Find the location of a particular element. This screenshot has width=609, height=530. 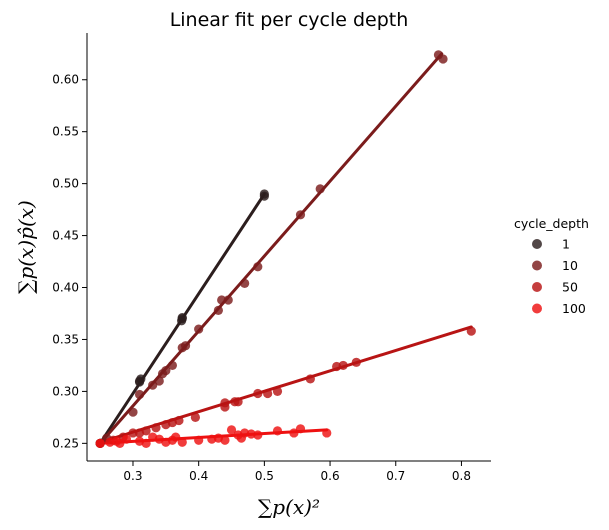

legend-label-10: 10 is located at coordinates (570, 265).